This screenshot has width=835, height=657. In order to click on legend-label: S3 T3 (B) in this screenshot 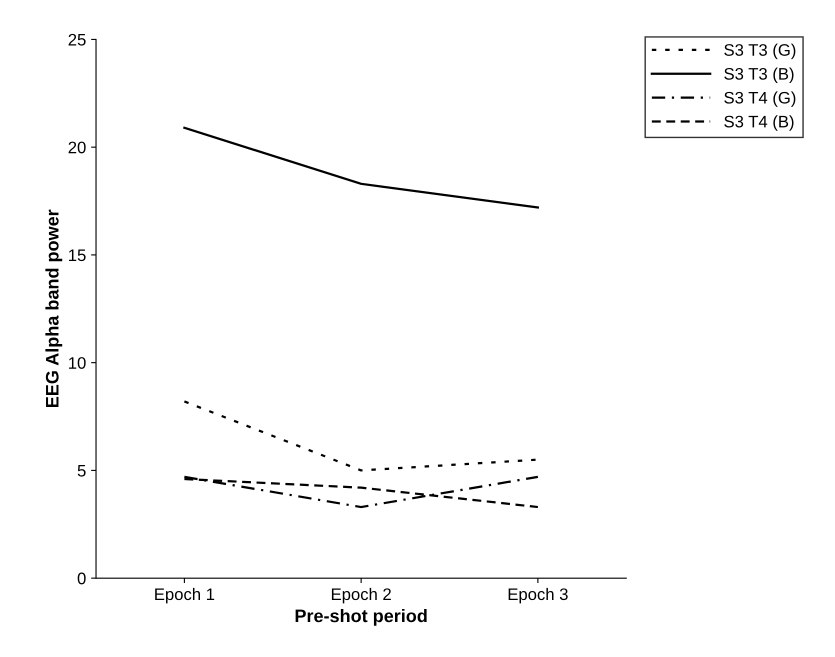, I will do `click(759, 76)`.